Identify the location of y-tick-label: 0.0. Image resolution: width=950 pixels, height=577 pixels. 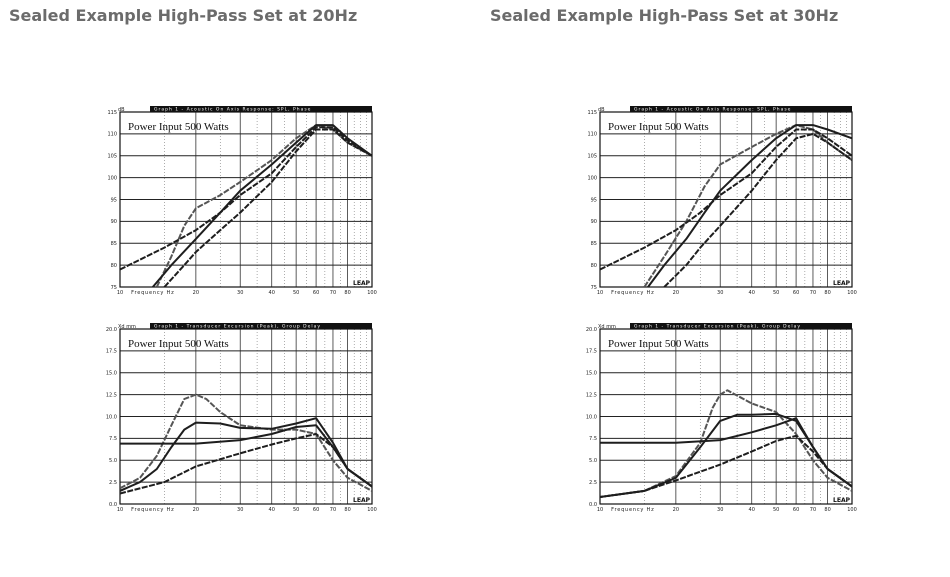
(113, 505).